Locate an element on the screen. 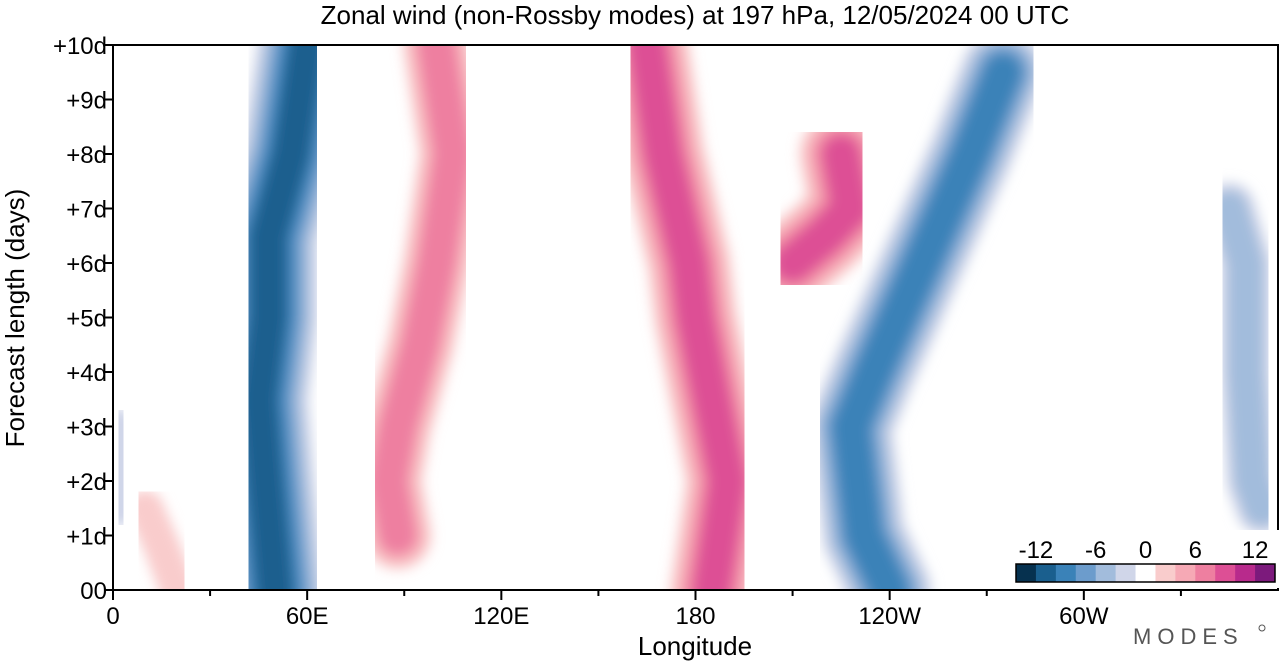 The image size is (1280, 664). y-tick-label: +10d is located at coordinates (80, 46).